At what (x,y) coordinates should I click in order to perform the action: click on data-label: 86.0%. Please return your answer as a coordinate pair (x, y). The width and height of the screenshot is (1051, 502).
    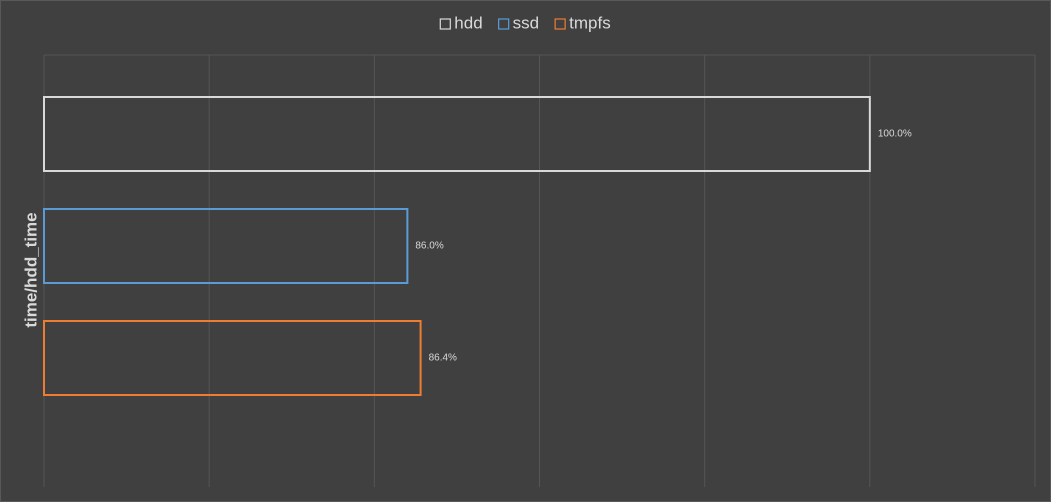
    Looking at the image, I should click on (429, 246).